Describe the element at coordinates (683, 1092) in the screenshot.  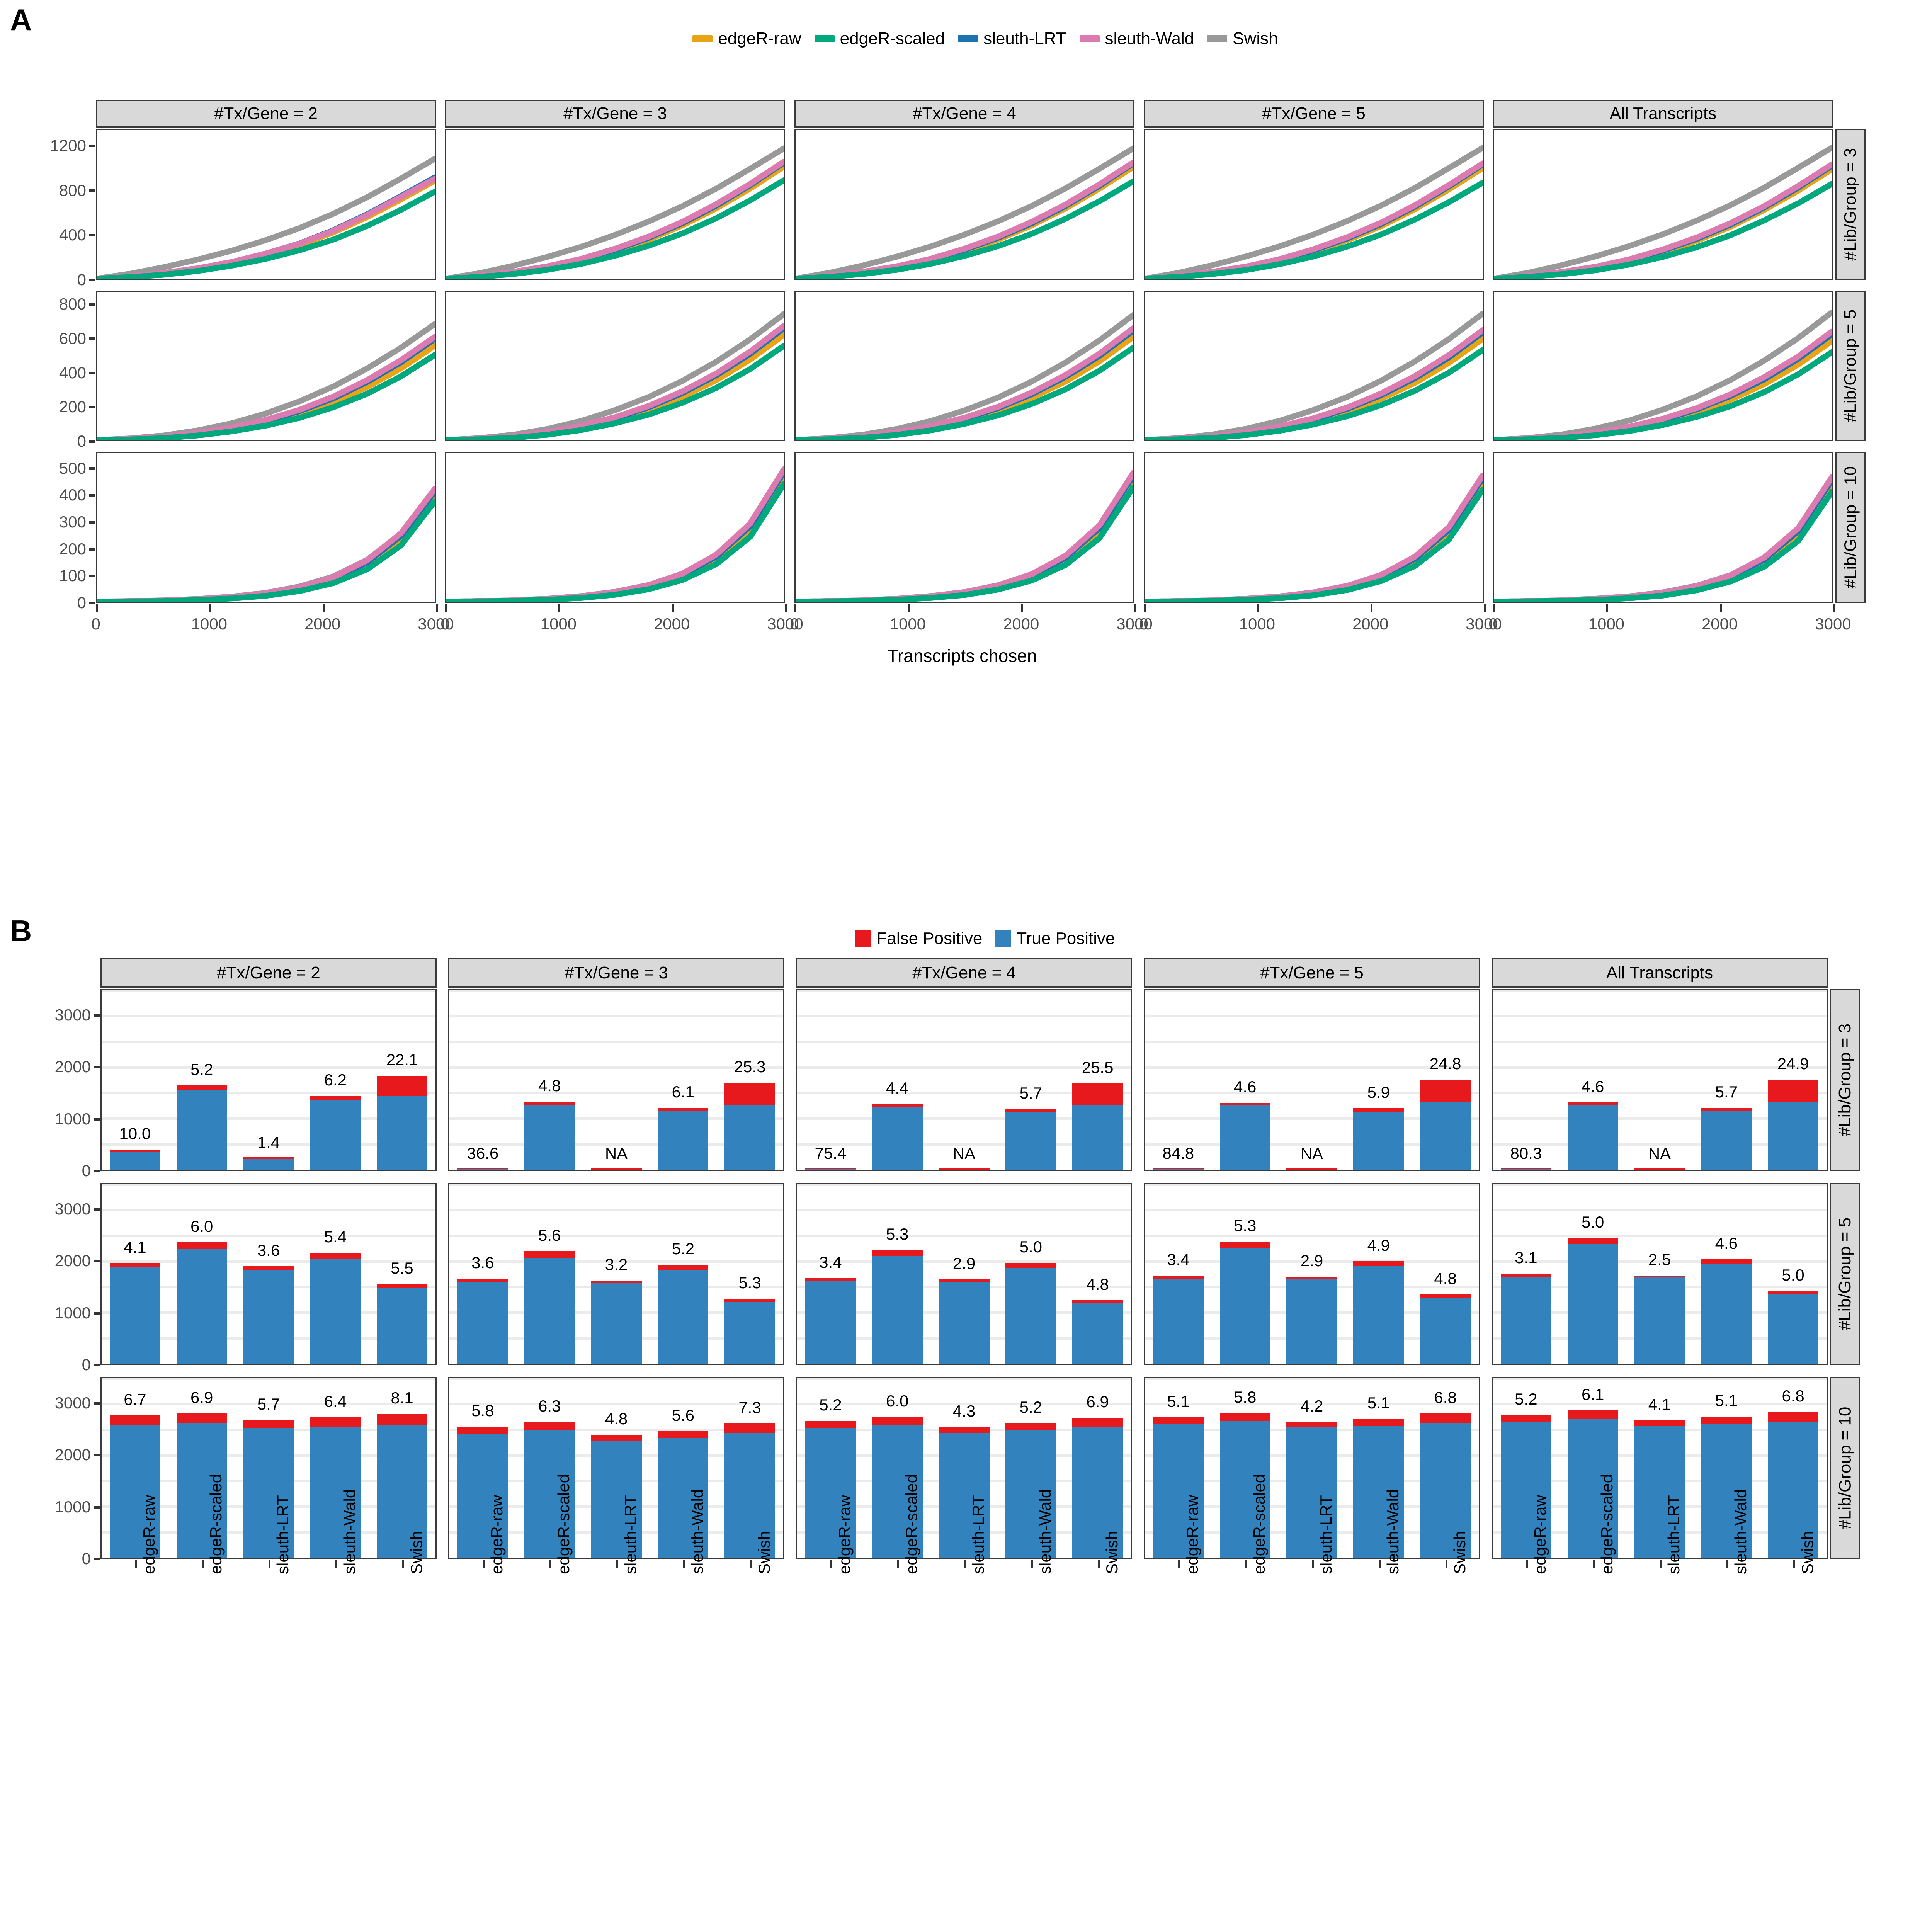
I see `bar-value-label: 6.1` at that location.